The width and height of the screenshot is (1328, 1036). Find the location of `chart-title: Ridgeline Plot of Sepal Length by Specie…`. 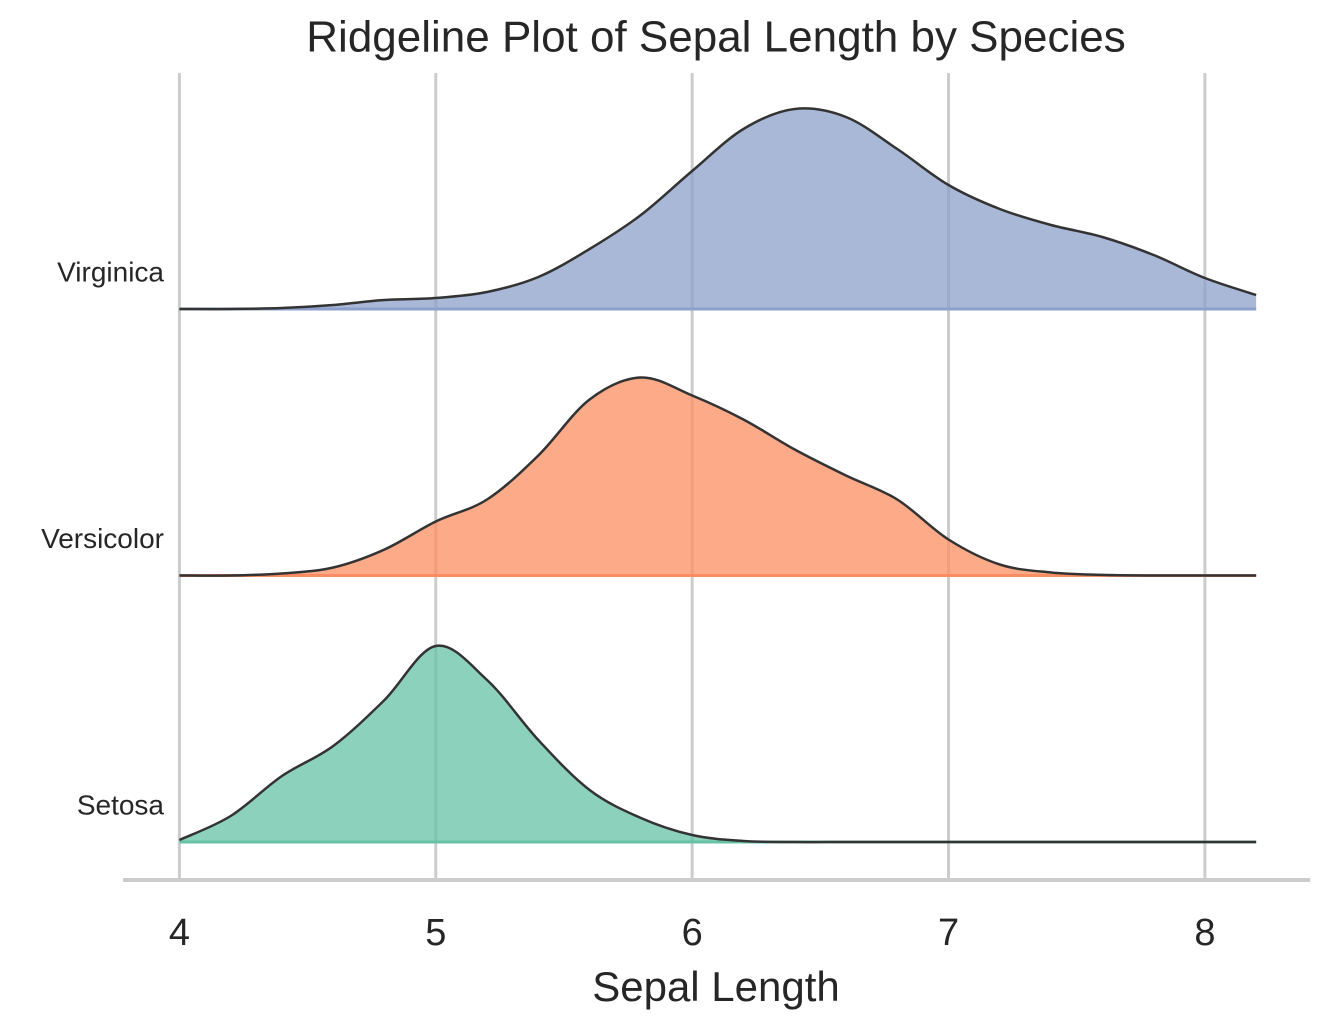

chart-title: Ridgeline Plot of Sepal Length by Specie… is located at coordinates (715, 37).